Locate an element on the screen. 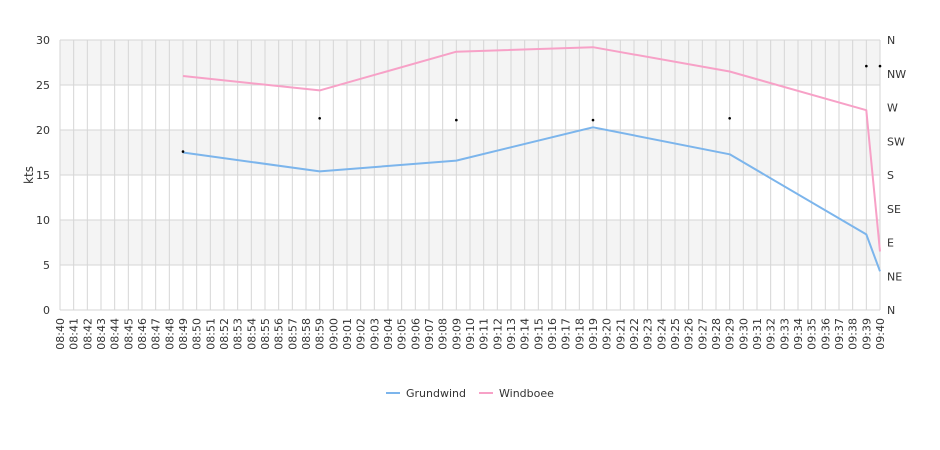 Image resolution: width=940 pixels, height=450 pixels. y-tick-label: 25 is located at coordinates (43, 85).